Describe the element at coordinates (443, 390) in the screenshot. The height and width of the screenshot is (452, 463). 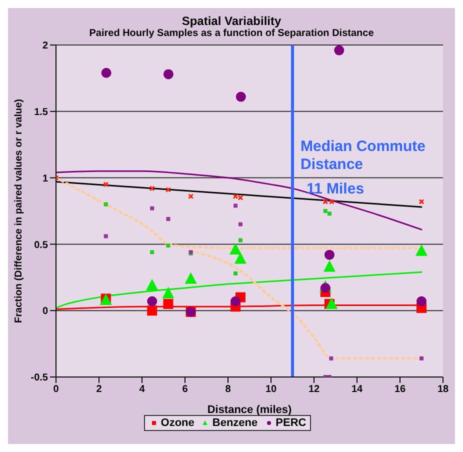
I see `x-tick-label: 18` at that location.